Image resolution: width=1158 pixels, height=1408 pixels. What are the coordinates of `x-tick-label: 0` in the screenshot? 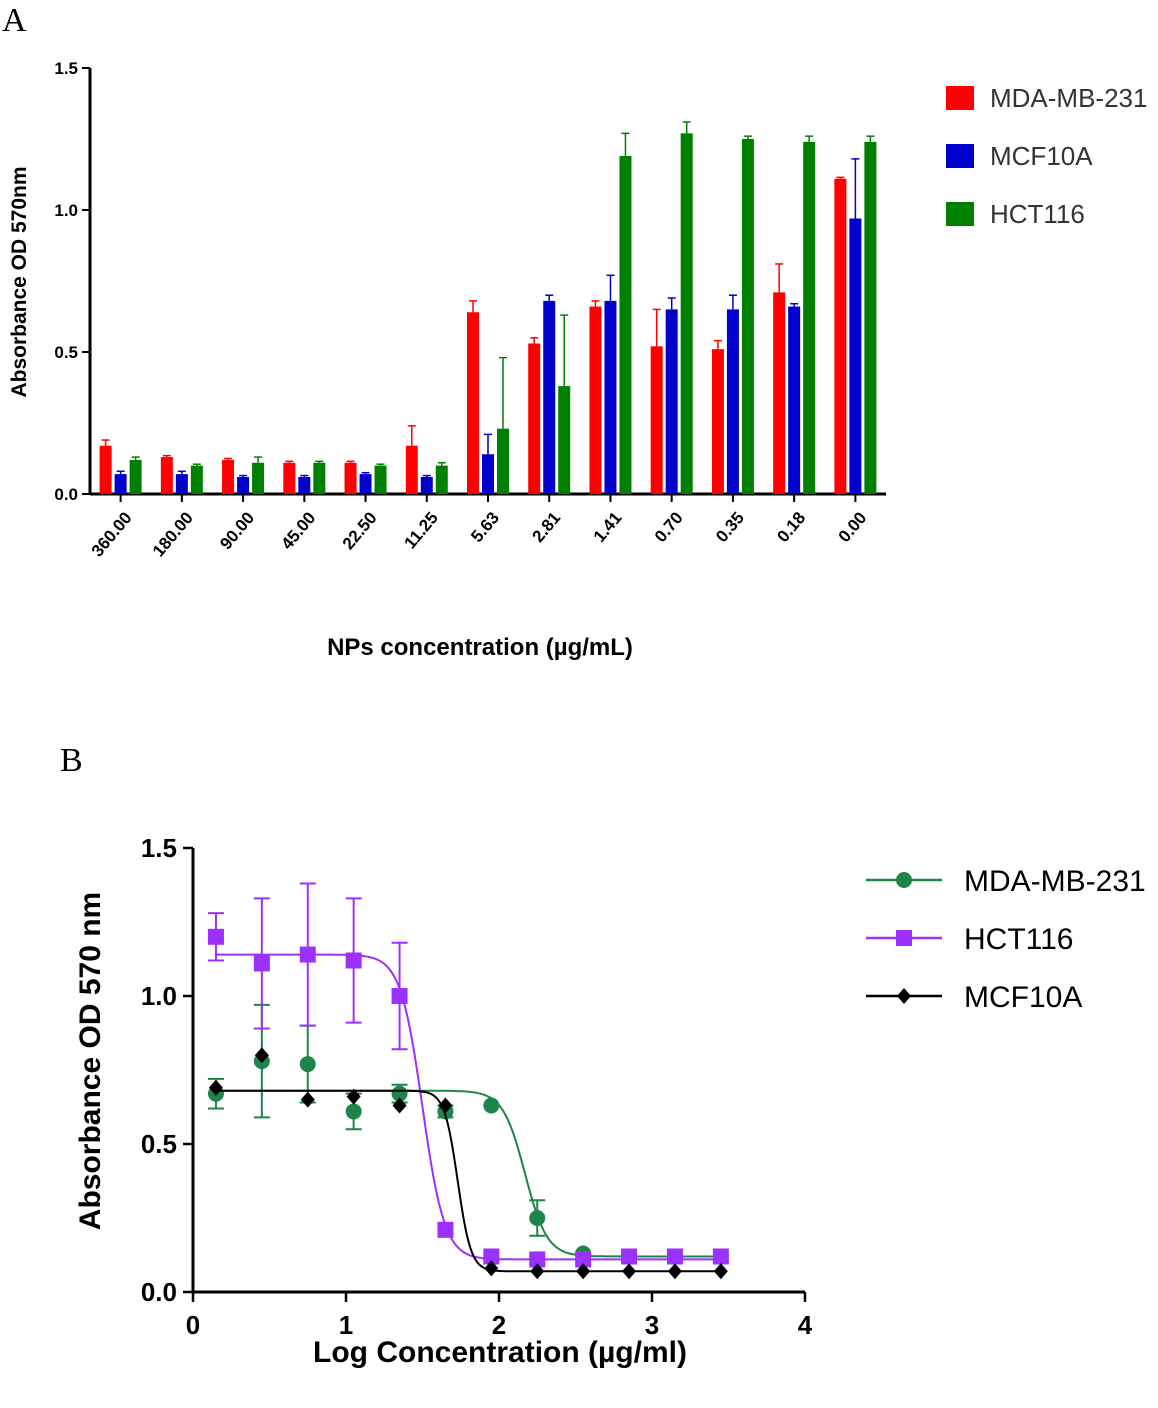 It's located at (193, 1325).